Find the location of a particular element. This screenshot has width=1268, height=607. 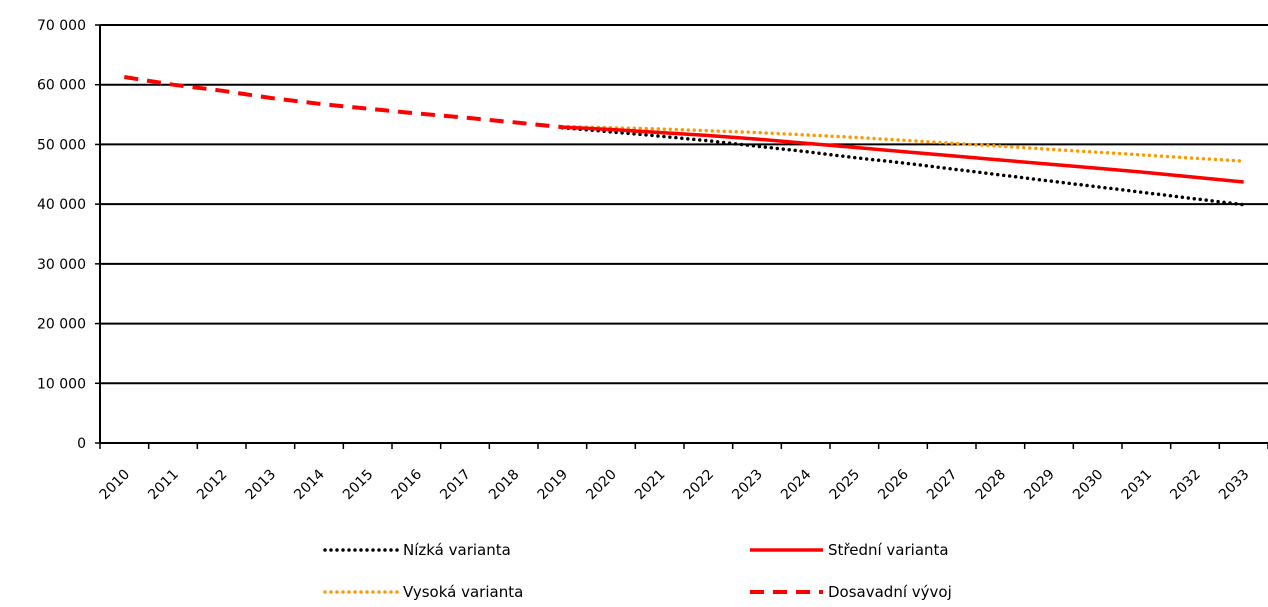

y-tick-label: 10 000 is located at coordinates (61, 384).